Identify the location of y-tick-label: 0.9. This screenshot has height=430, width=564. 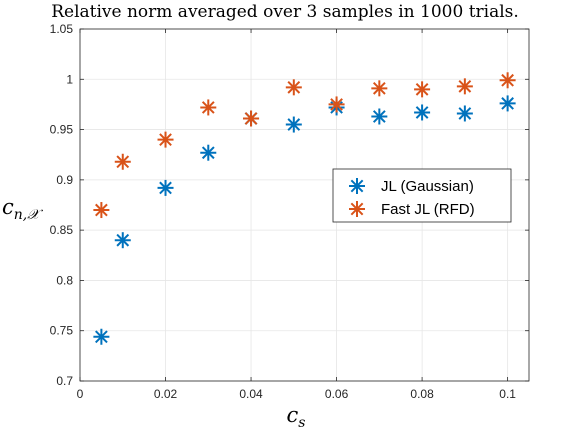
(64, 180).